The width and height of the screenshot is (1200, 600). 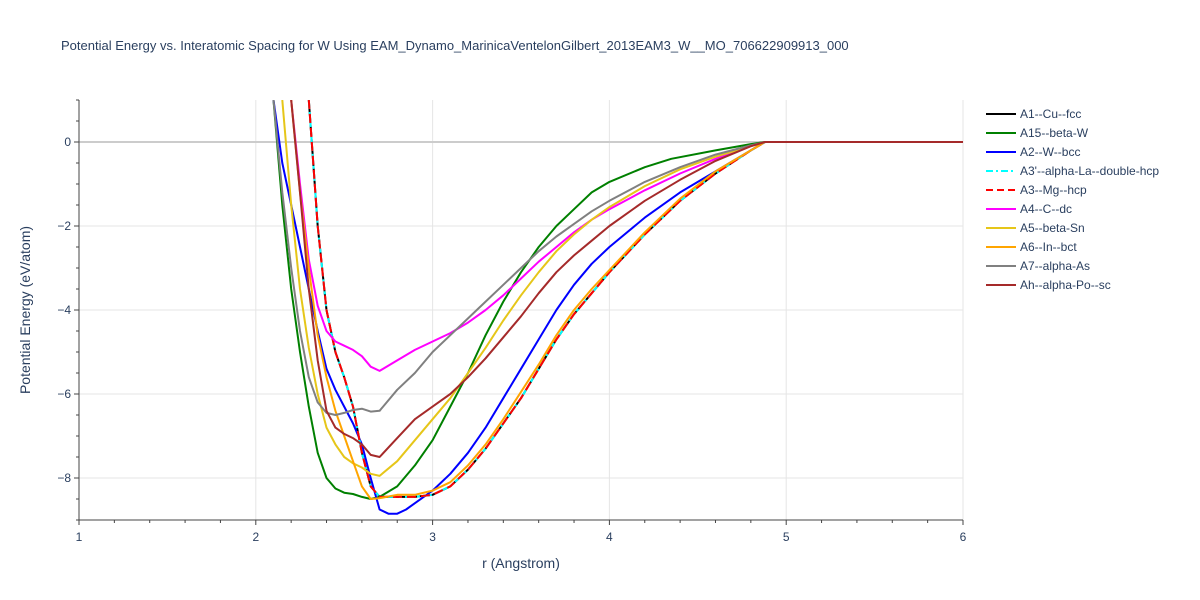 I want to click on legend-item-9: Ah--alpha-Po--sc, so click(x=1048, y=285).